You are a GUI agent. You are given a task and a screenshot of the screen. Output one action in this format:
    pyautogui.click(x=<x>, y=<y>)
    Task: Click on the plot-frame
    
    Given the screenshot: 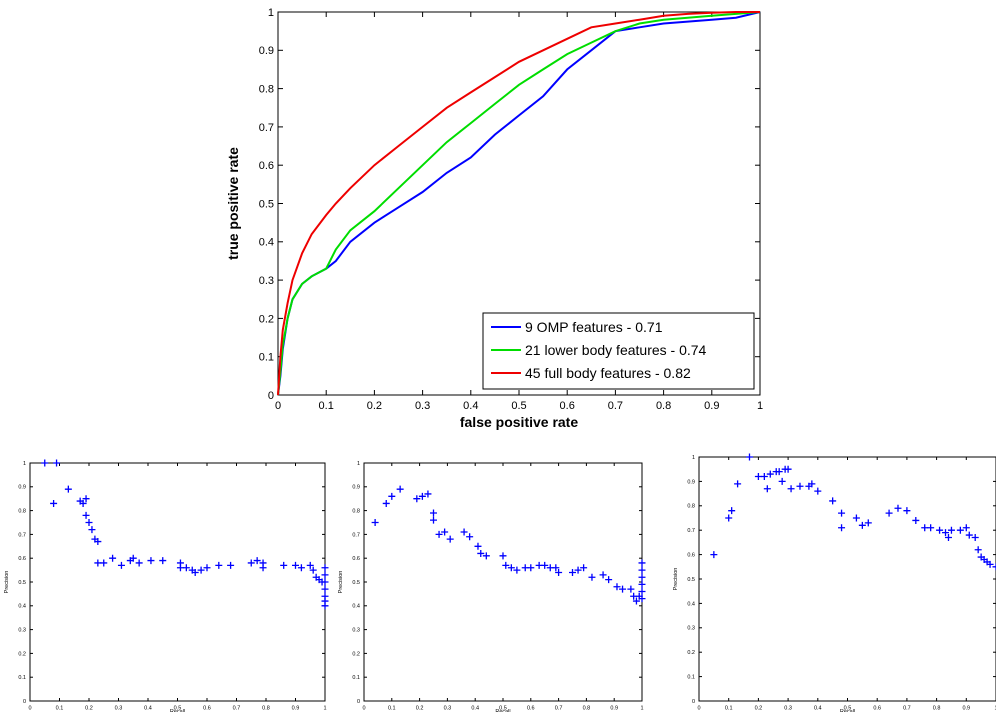 What is the action you would take?
    pyautogui.click(x=847, y=579)
    